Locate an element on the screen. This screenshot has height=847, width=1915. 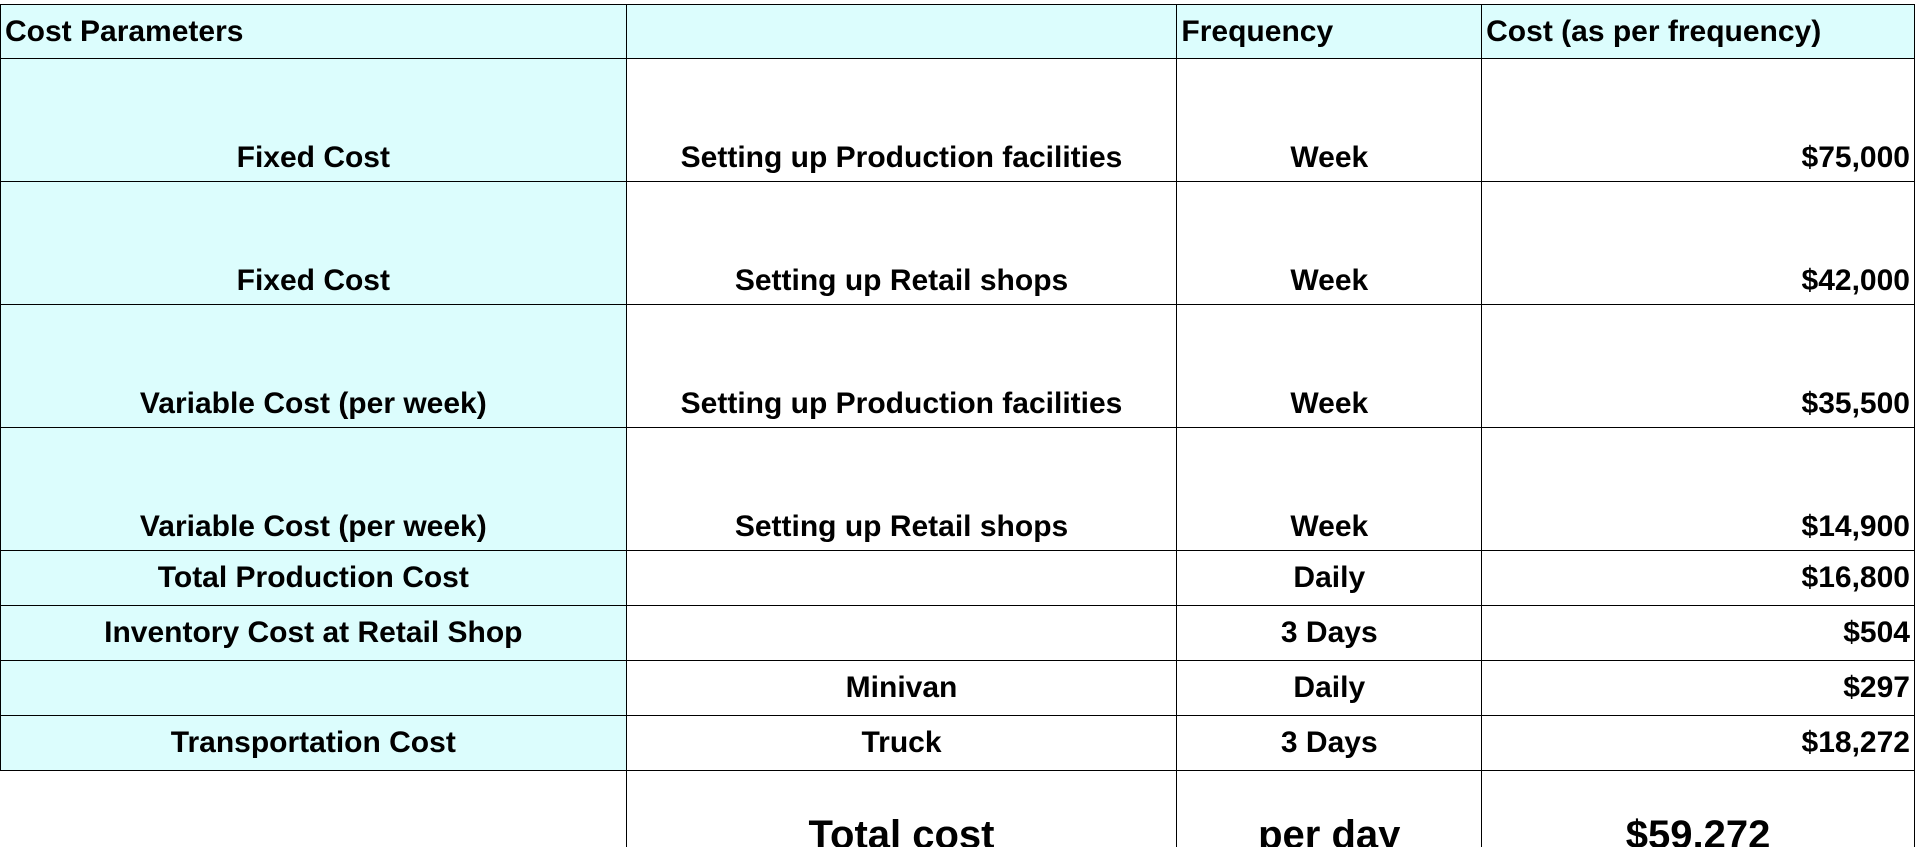
header-cost: Cost (as per frequency) is located at coordinates (1698, 31).